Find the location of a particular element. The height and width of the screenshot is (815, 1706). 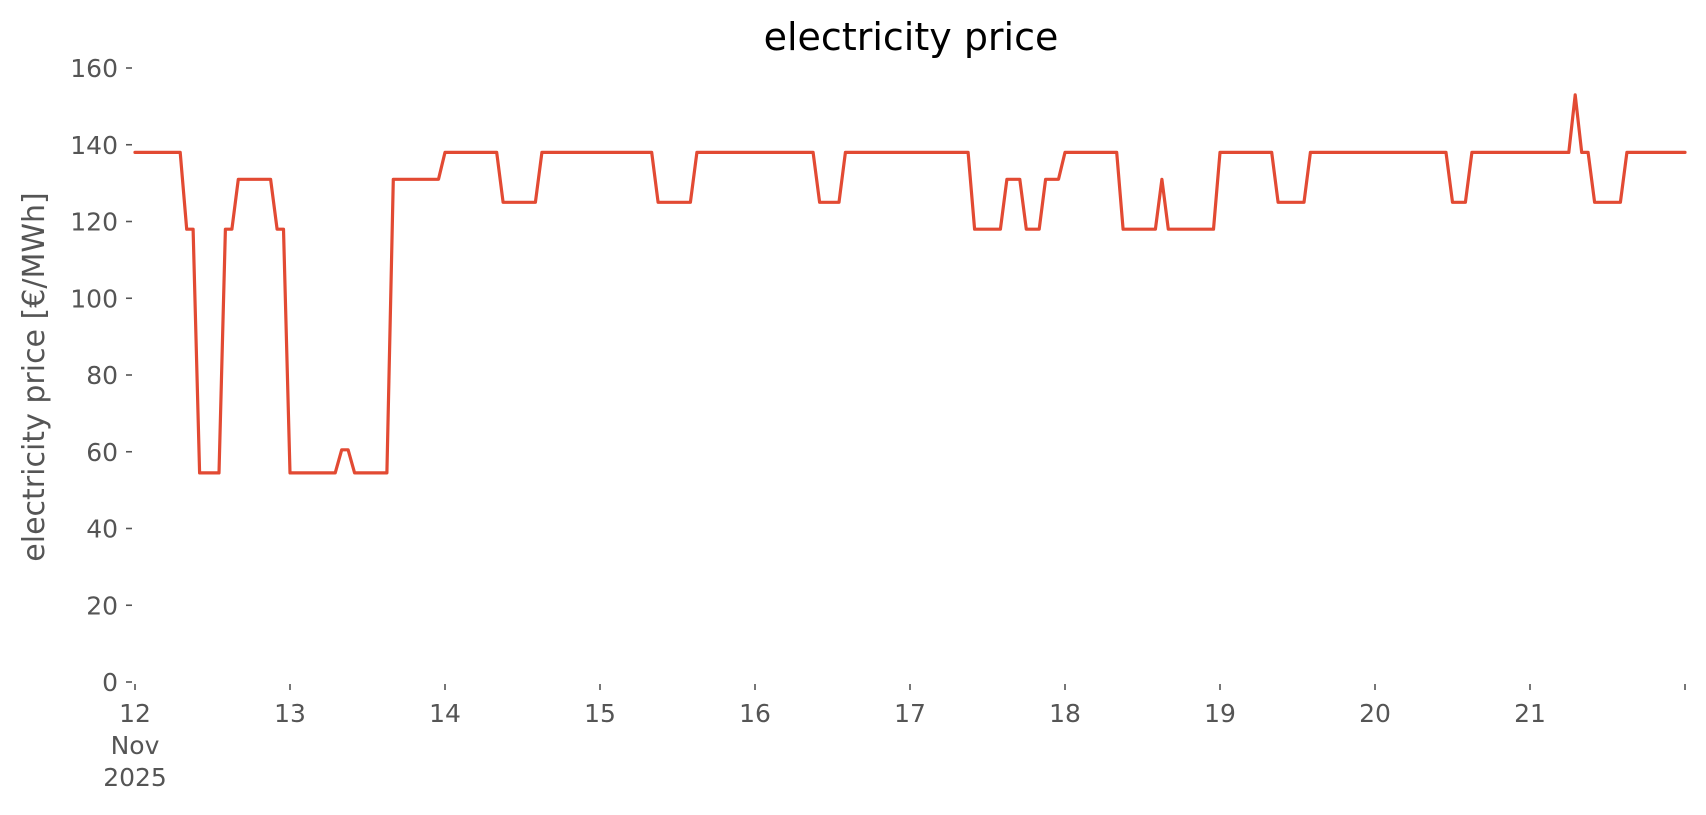

y-tick-label: 140 is located at coordinates (94, 145).